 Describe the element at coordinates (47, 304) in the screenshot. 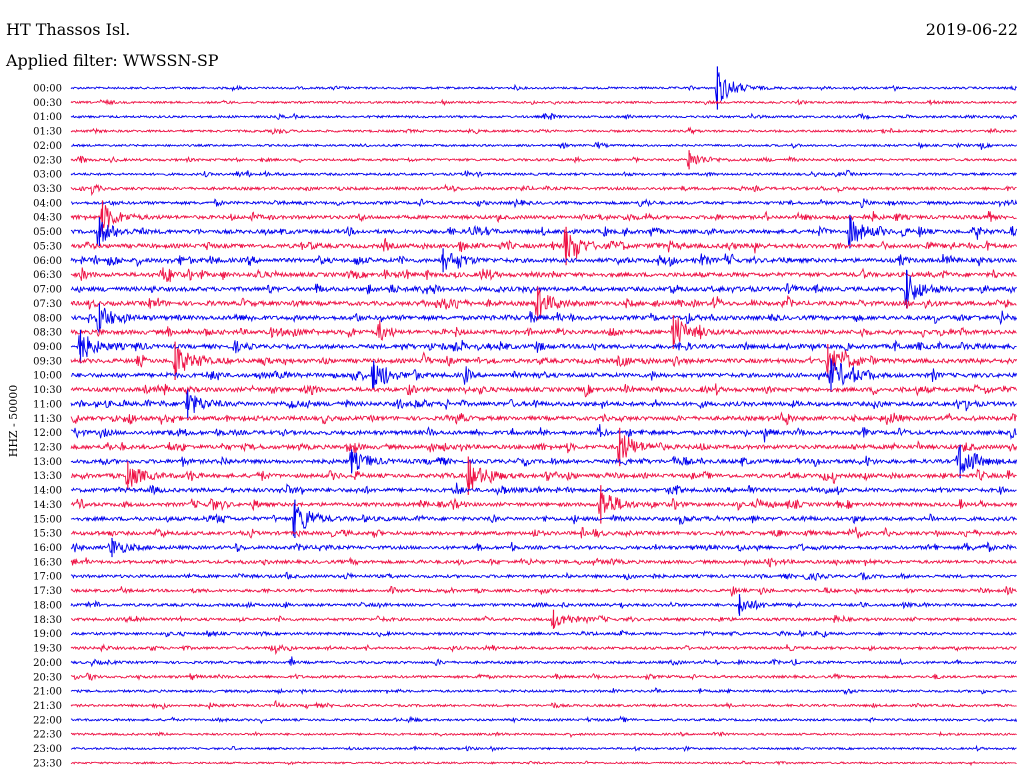

I see `row-time-label: 07:30` at that location.